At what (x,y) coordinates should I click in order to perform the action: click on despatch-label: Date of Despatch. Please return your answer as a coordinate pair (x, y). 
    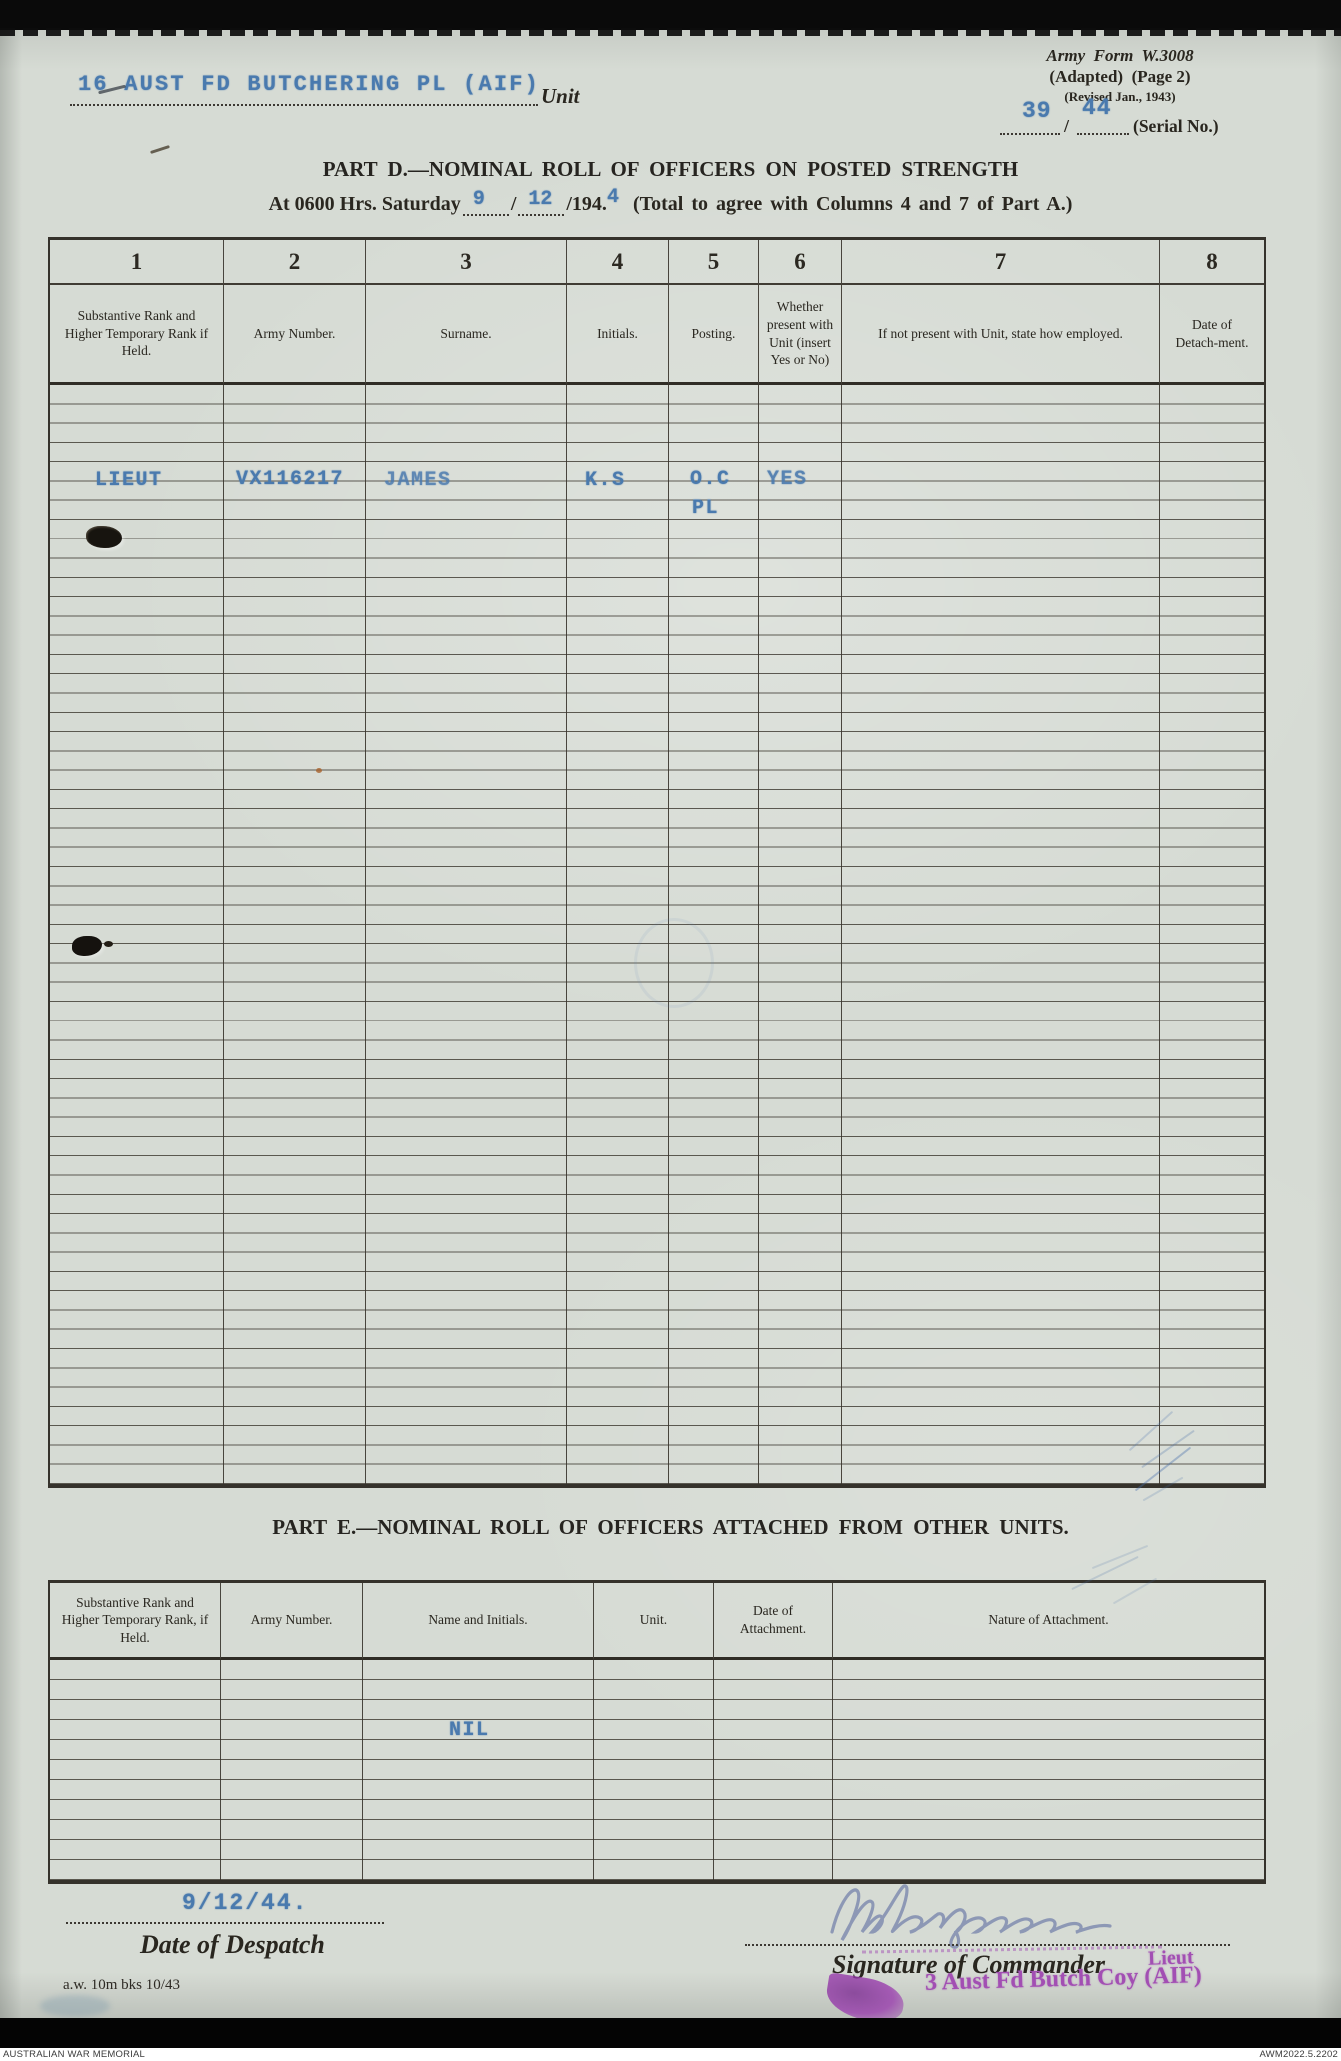
    Looking at the image, I should click on (232, 1944).